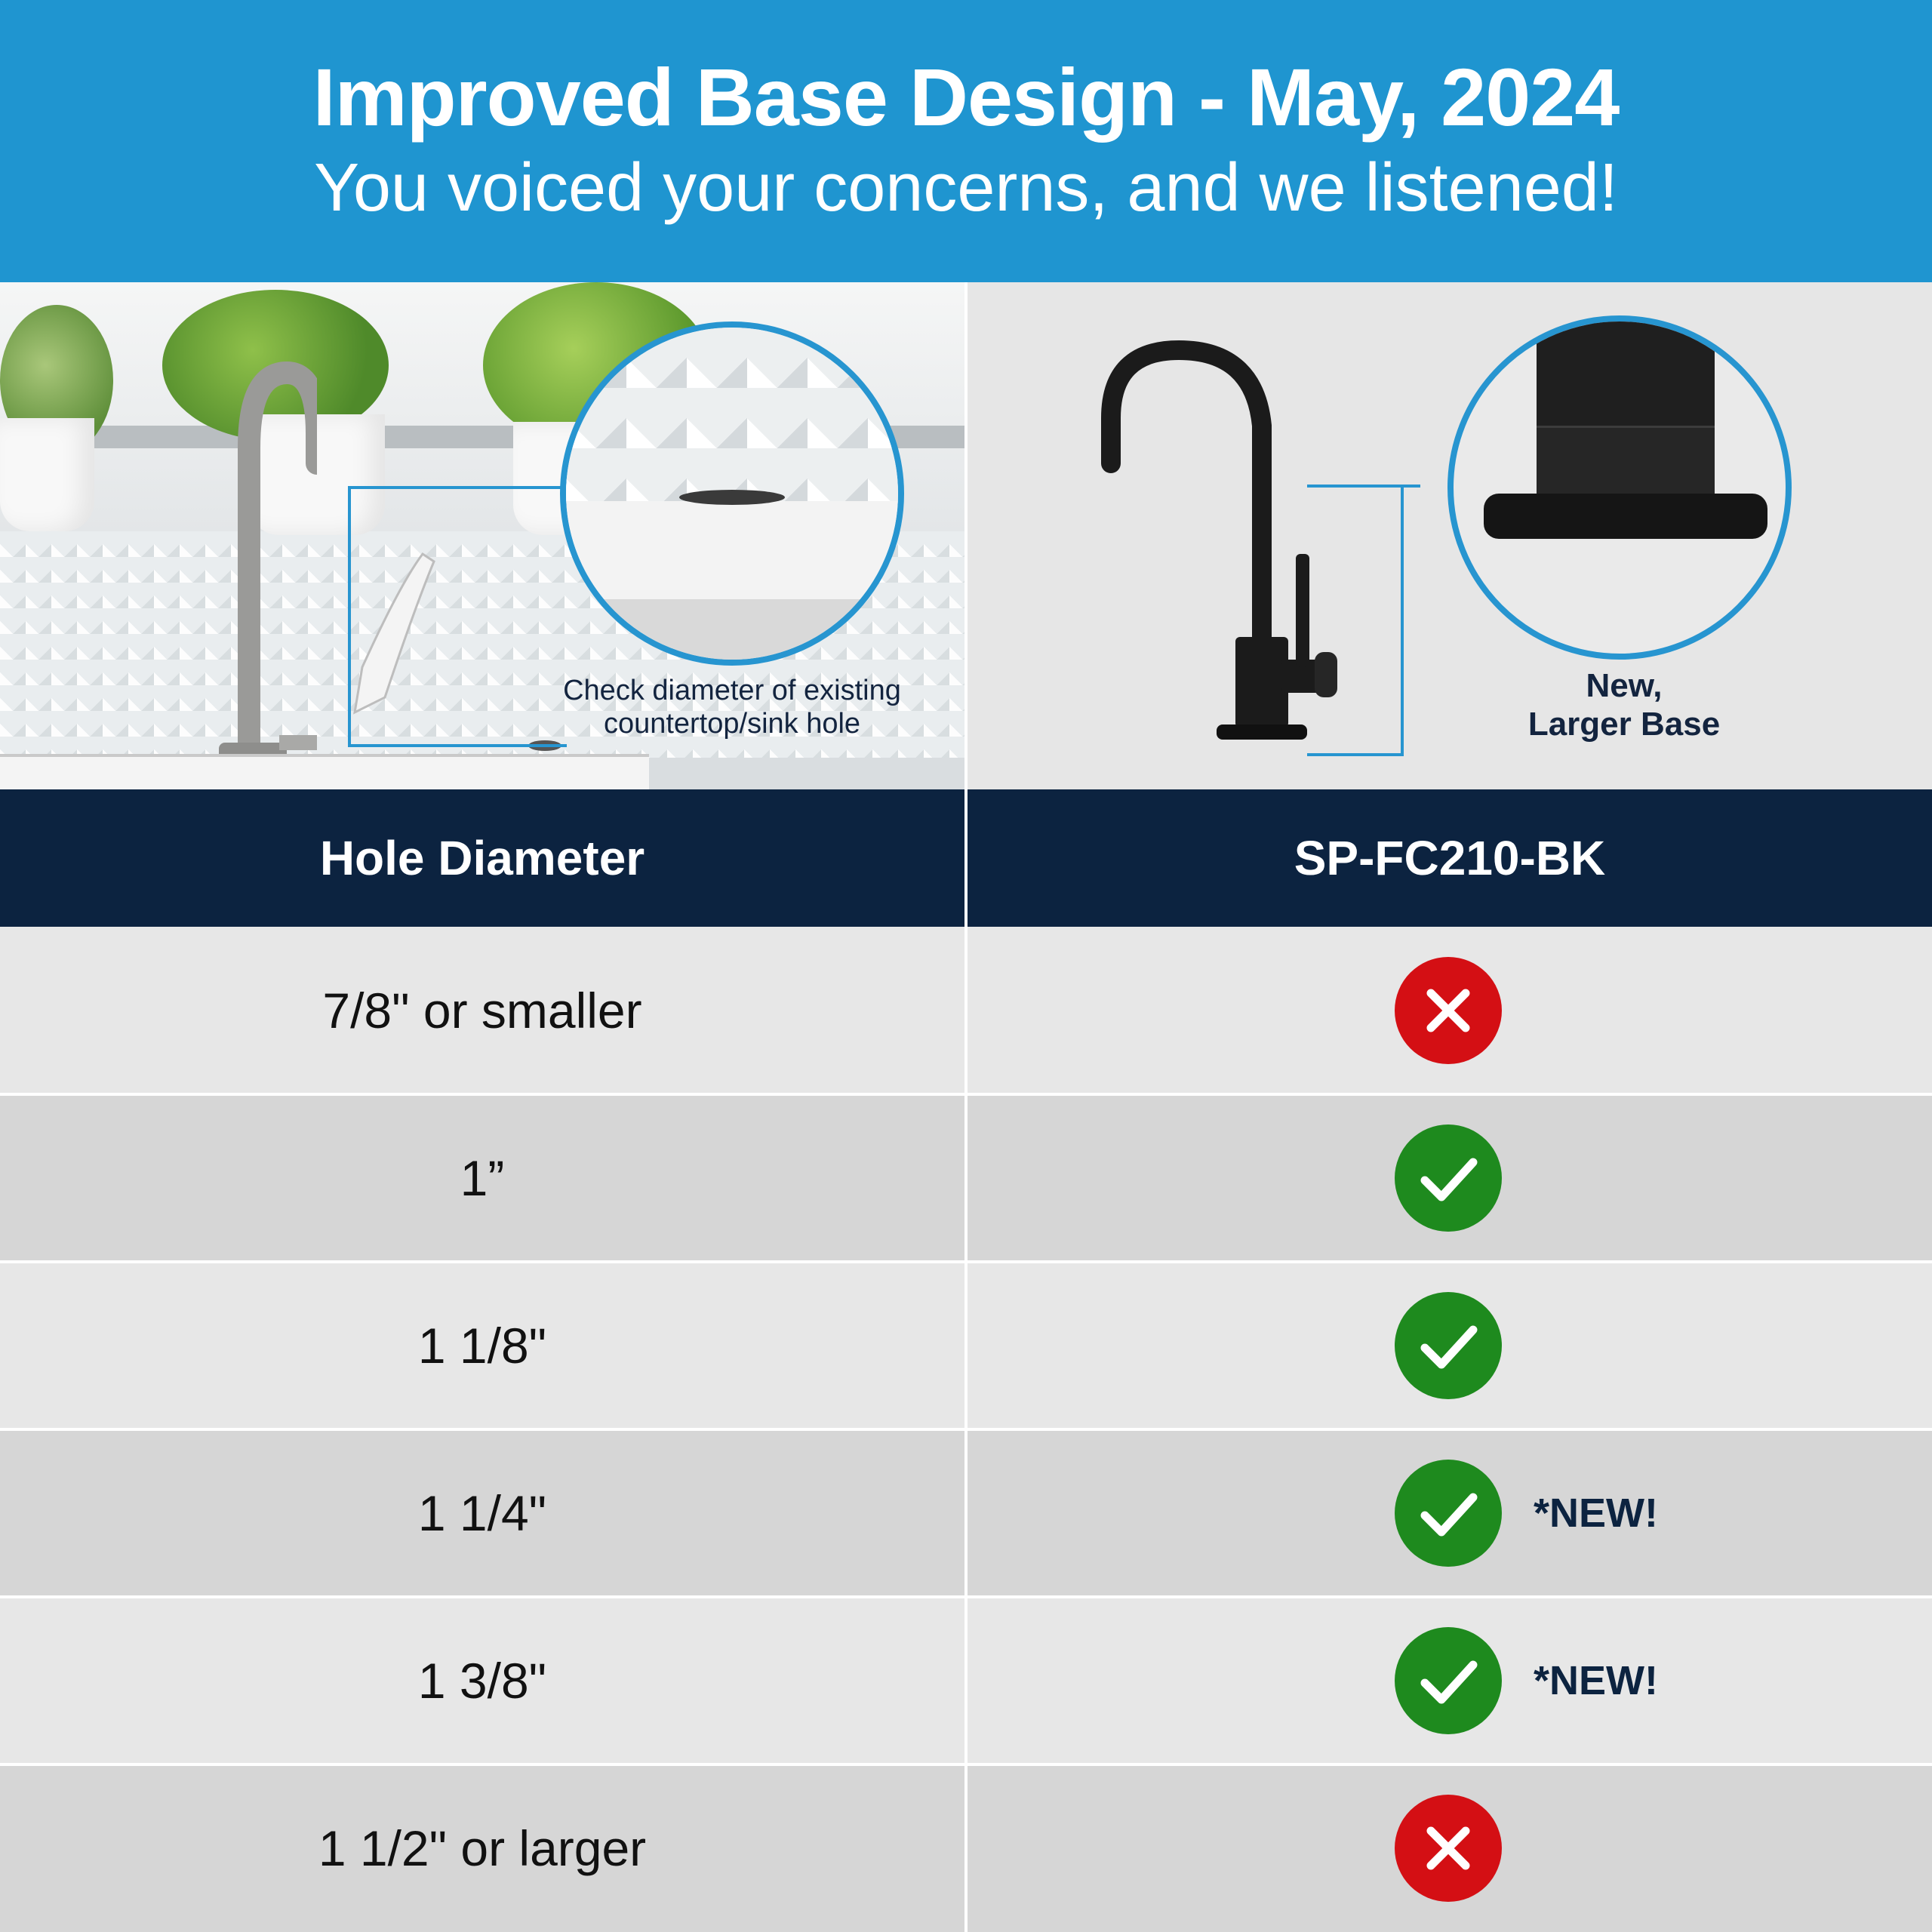 The image size is (1932, 1932). What do you see at coordinates (966, 1107) in the screenshot?
I see `column-divider` at bounding box center [966, 1107].